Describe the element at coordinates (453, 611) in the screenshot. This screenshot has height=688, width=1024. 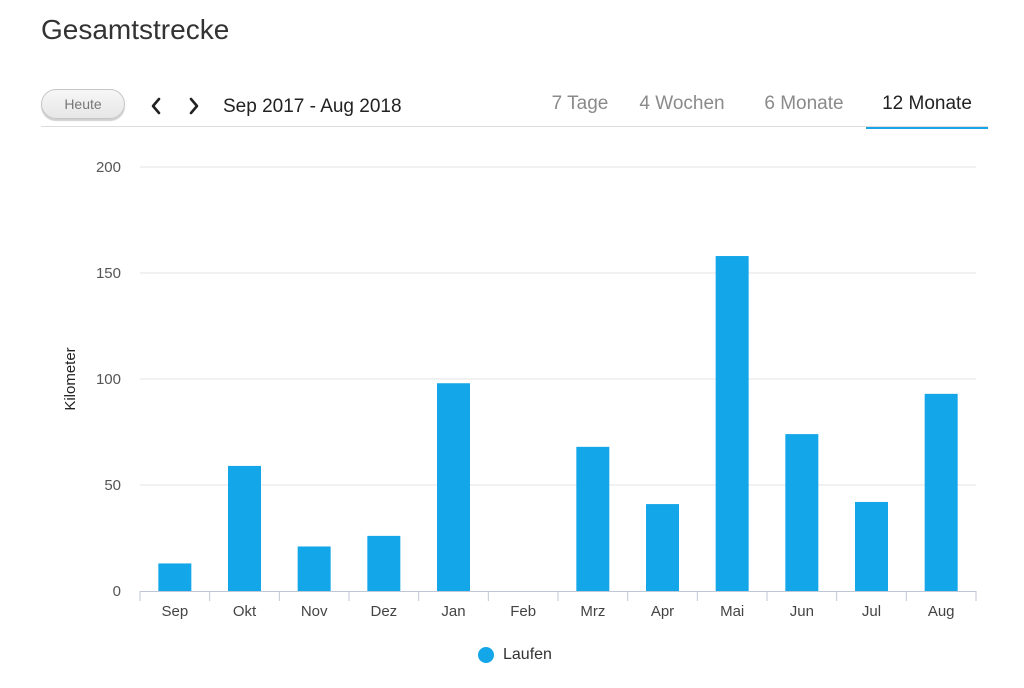
I see `x-tick-label: Jan` at that location.